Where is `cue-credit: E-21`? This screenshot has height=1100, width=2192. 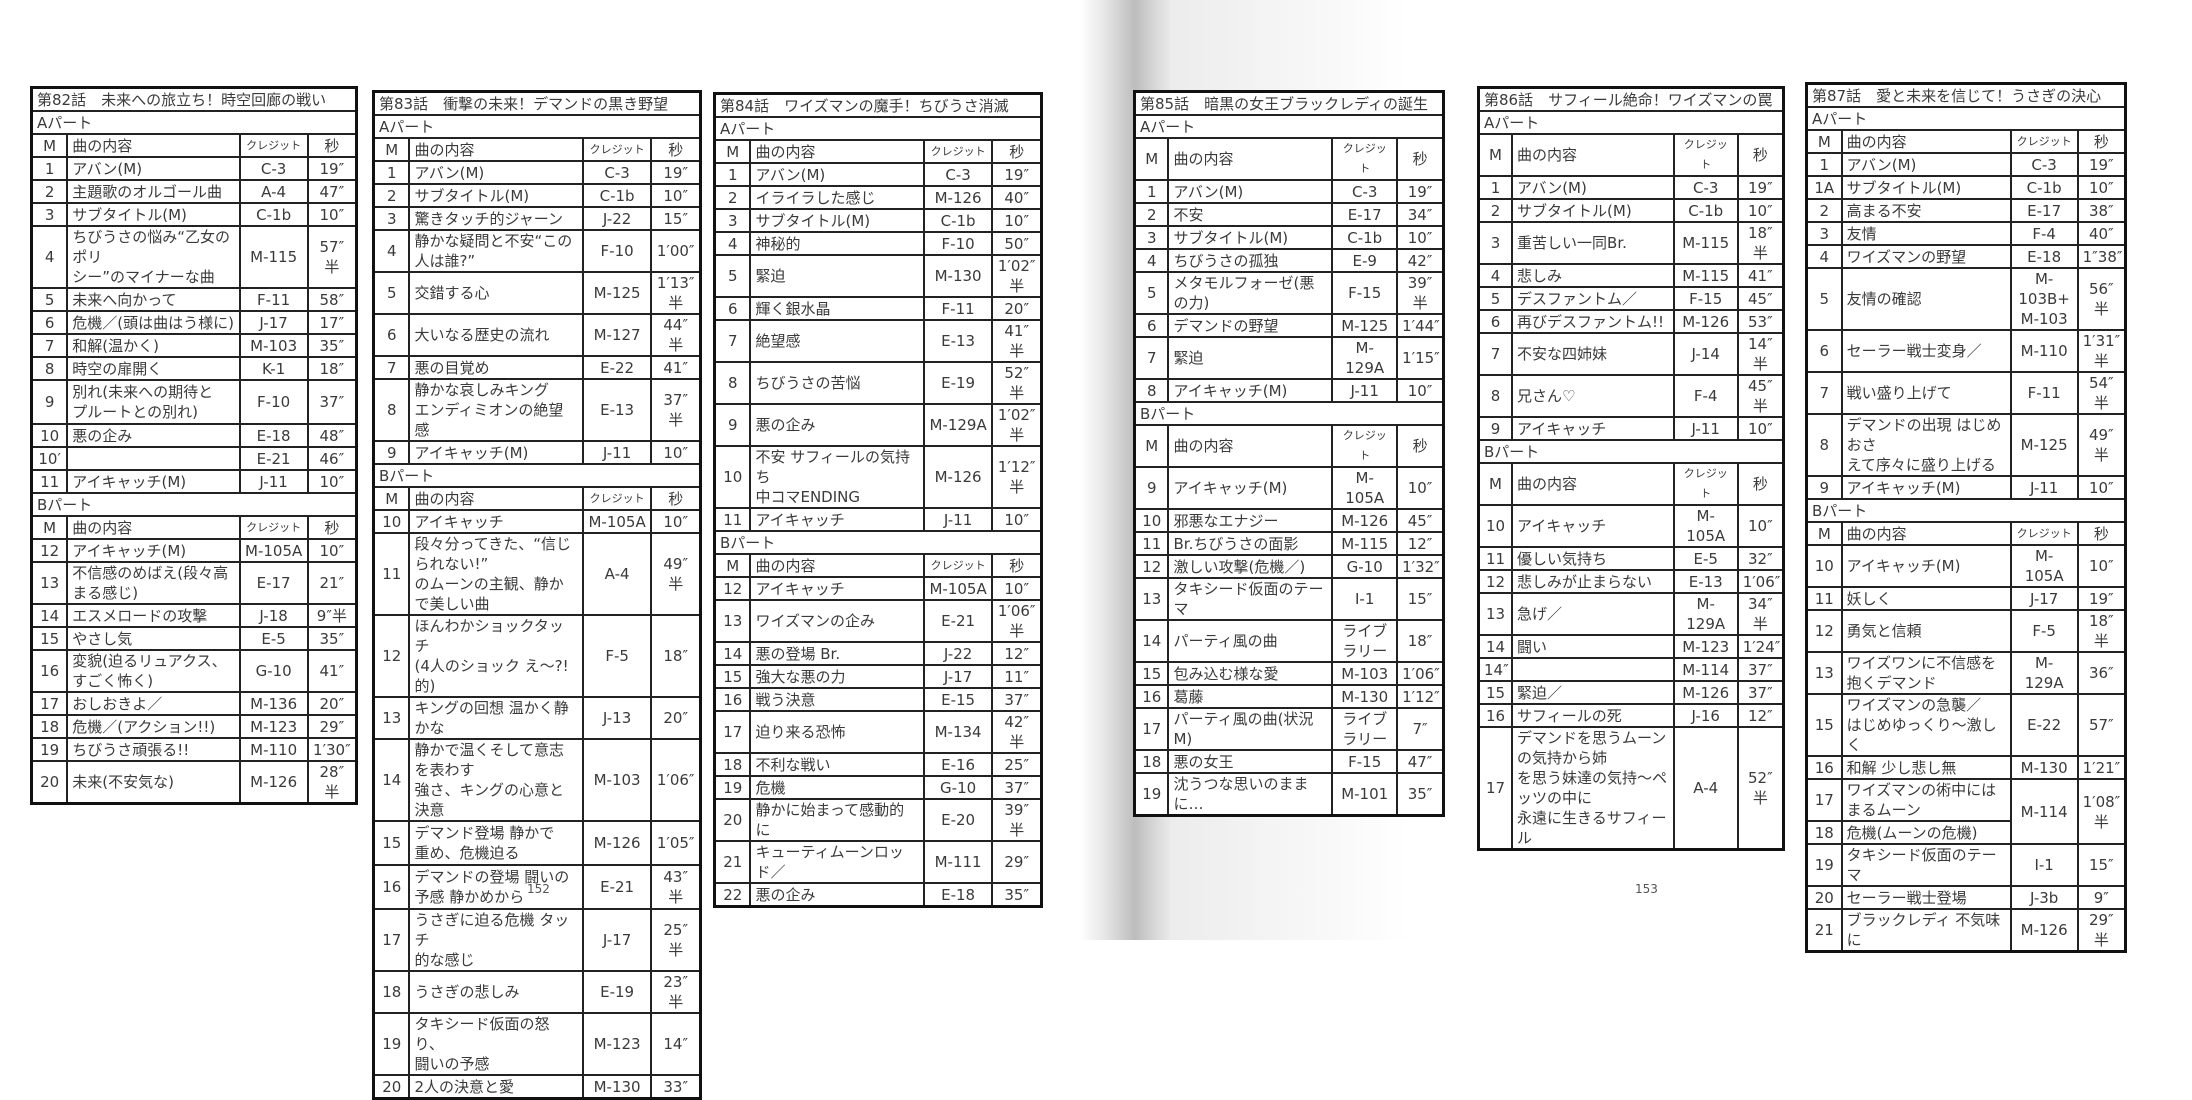
cue-credit: E-21 is located at coordinates (617, 887).